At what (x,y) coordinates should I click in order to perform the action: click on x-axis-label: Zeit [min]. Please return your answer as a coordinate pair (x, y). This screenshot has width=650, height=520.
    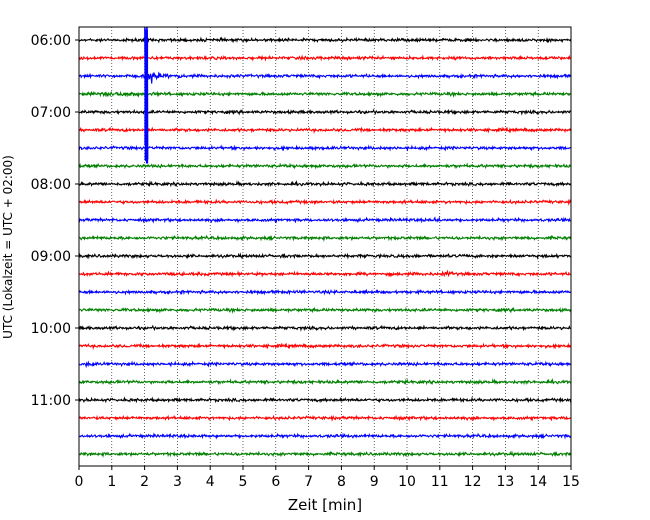
    Looking at the image, I should click on (325, 505).